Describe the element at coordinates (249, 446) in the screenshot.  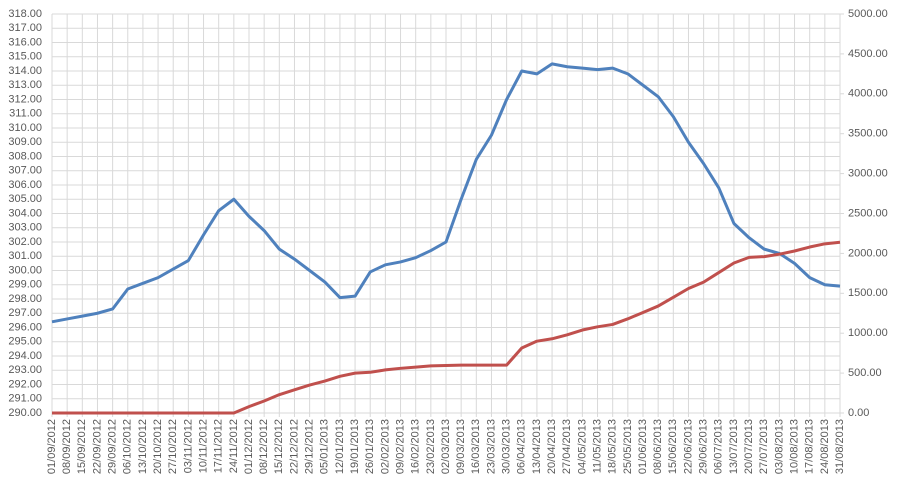
I see `x-tick-label: 01/12/2012` at that location.